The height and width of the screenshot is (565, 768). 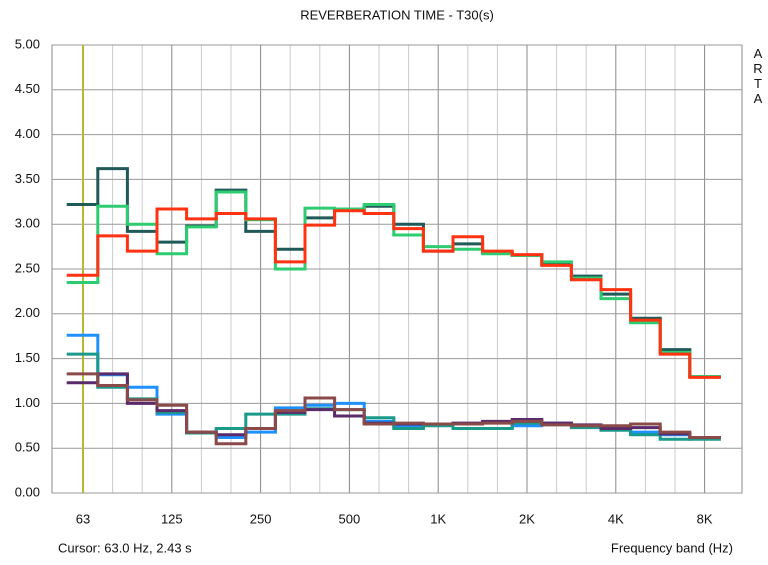 What do you see at coordinates (27, 491) in the screenshot?
I see `y-tick-label: 0.00` at bounding box center [27, 491].